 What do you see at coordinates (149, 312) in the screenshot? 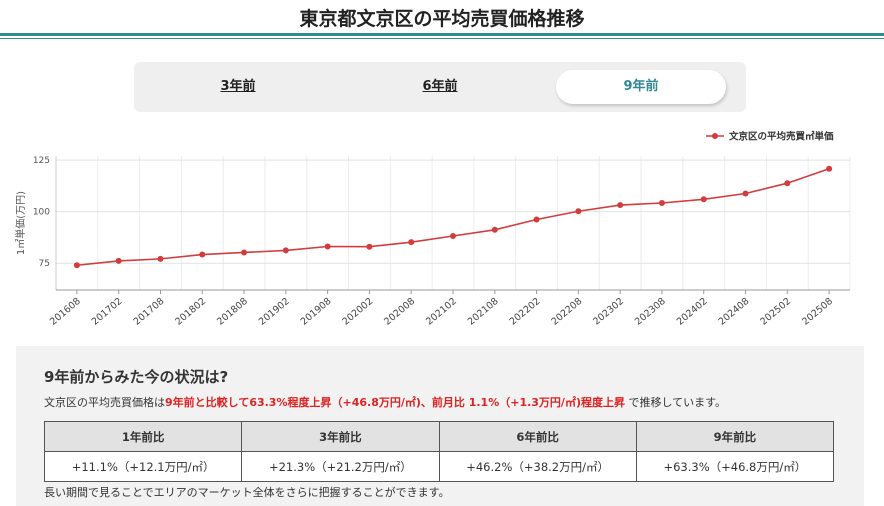
I see `x-tick-label: 201708` at bounding box center [149, 312].